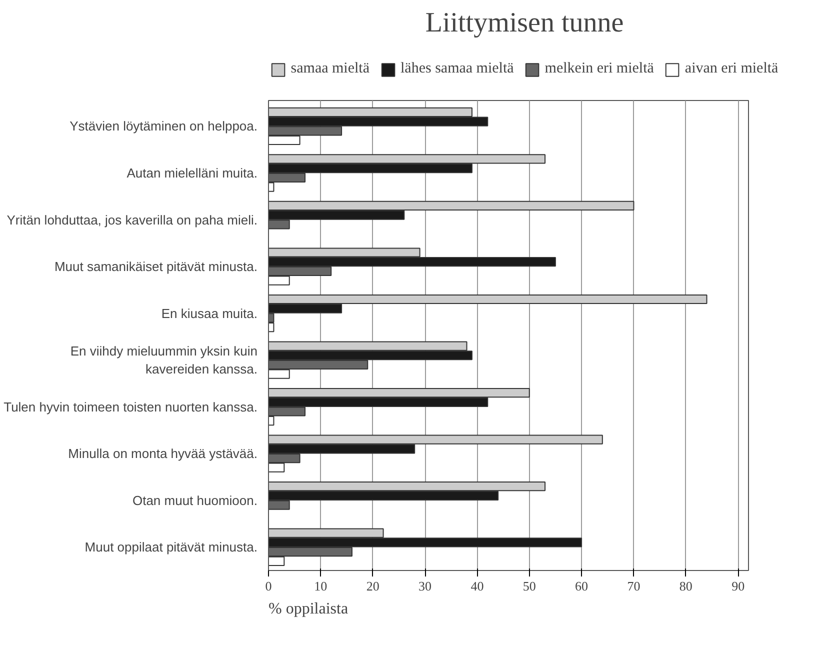  Describe the element at coordinates (633, 586) in the screenshot. I see `x-tick-label: 70` at that location.